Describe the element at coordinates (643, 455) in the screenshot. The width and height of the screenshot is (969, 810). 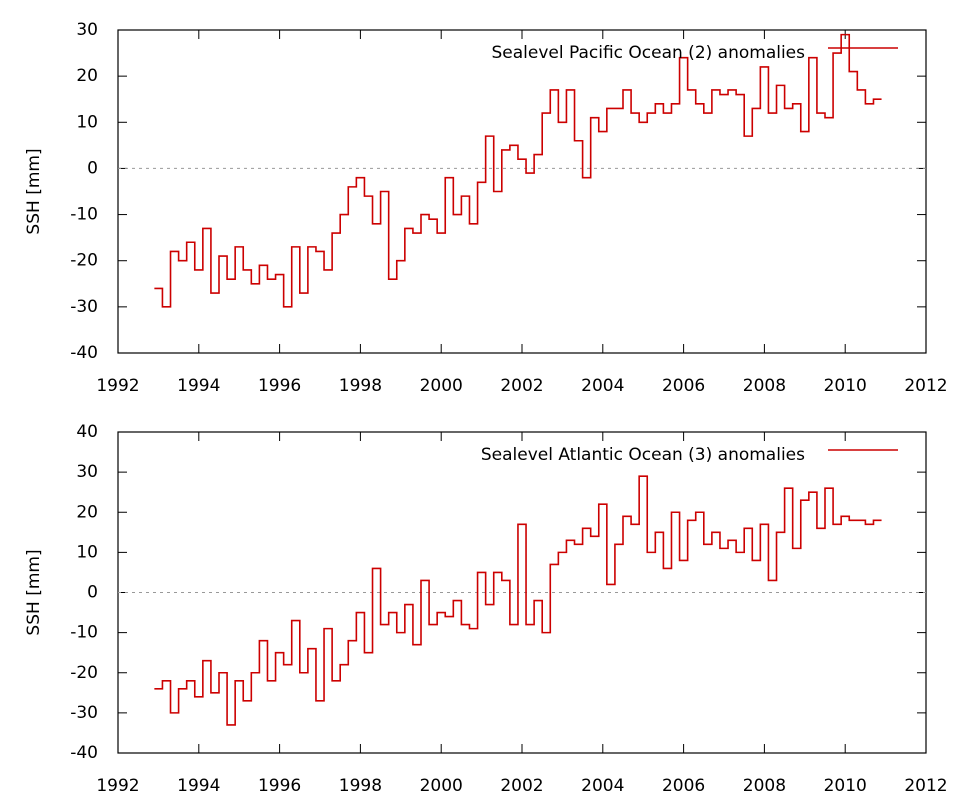
I see `legend-label: Sealevel Atlantic Ocean (3) anomalies` at that location.